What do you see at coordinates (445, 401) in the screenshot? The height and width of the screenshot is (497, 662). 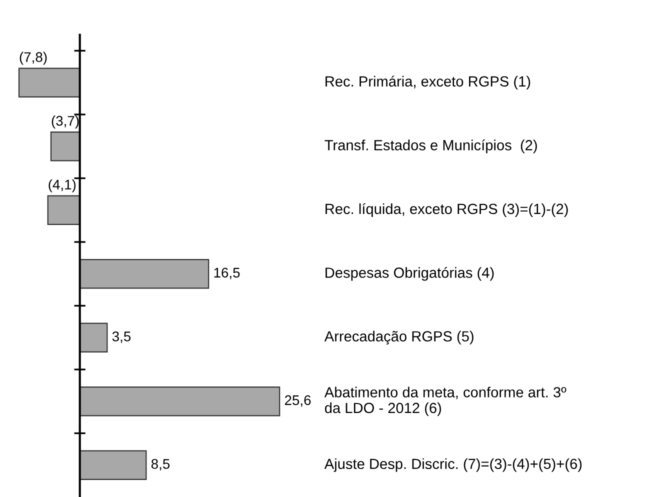 I see `y-tick-label: Abatimento da meta, conforme art. 3º da LDO - 2012 (6)` at bounding box center [445, 401].